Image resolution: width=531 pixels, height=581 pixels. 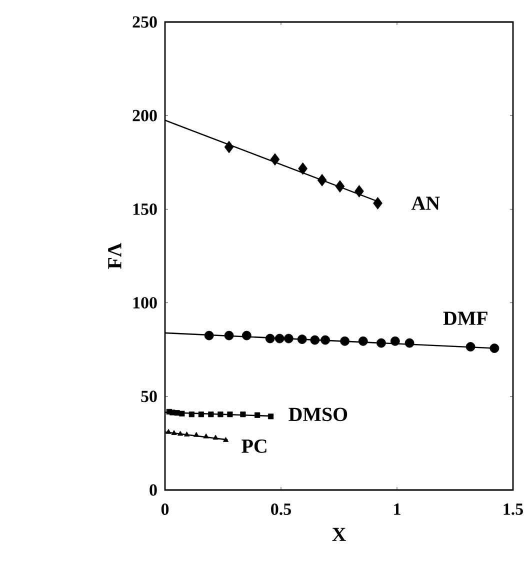 What do you see at coordinates (165, 509) in the screenshot?
I see `x-tick-label: 0` at bounding box center [165, 509].